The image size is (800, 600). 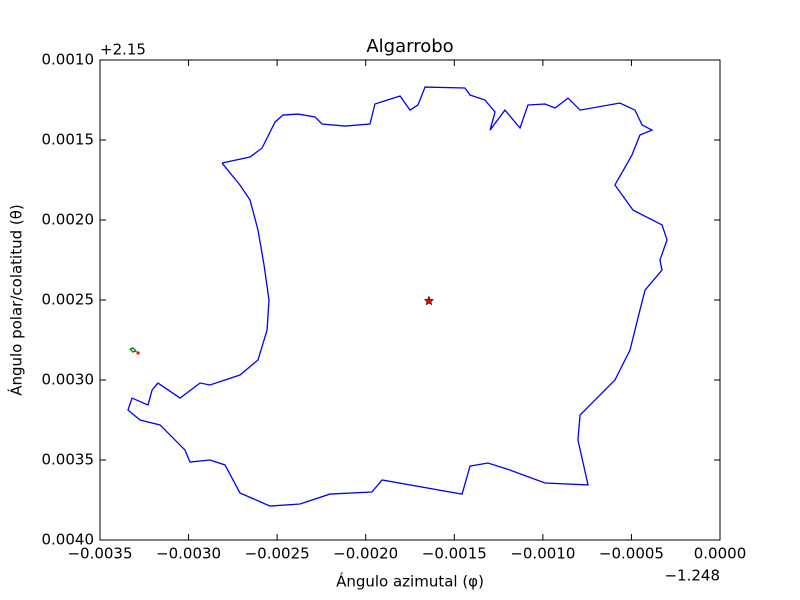 I want to click on x-tick-label: −0.0035, so click(x=99, y=554).